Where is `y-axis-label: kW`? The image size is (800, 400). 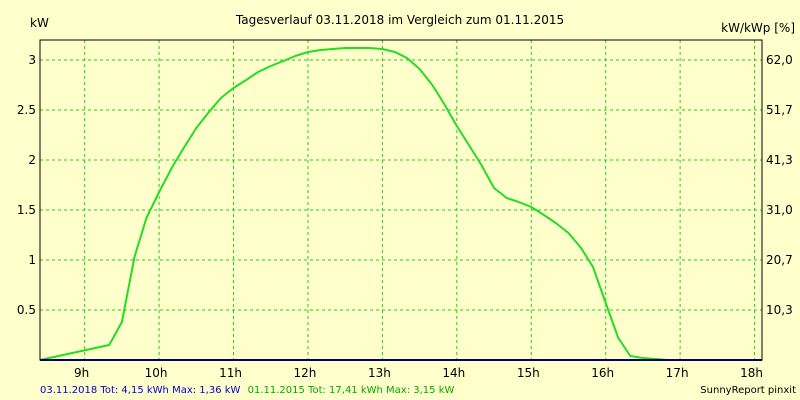 y-axis-label: kW is located at coordinates (39, 23).